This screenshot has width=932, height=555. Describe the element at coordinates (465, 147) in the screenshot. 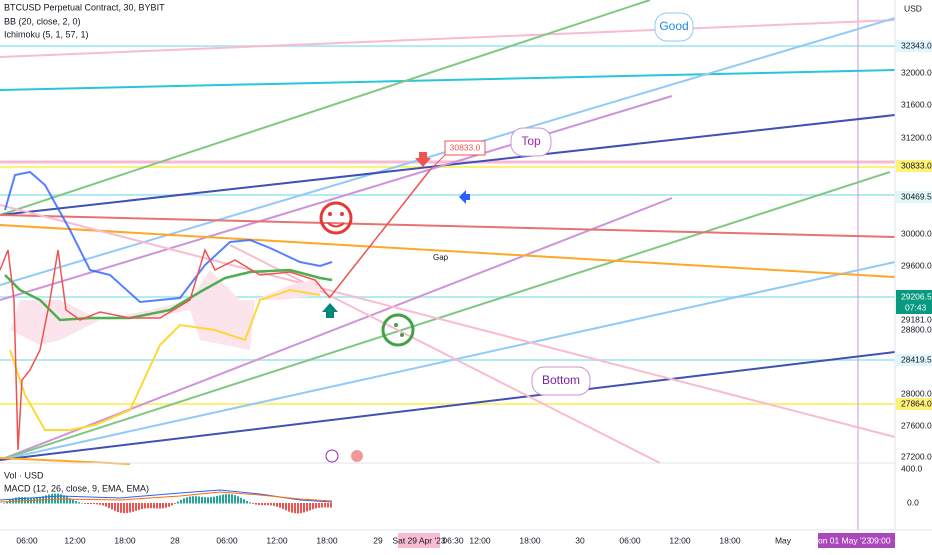

I see `target-label: 30833.0` at that location.